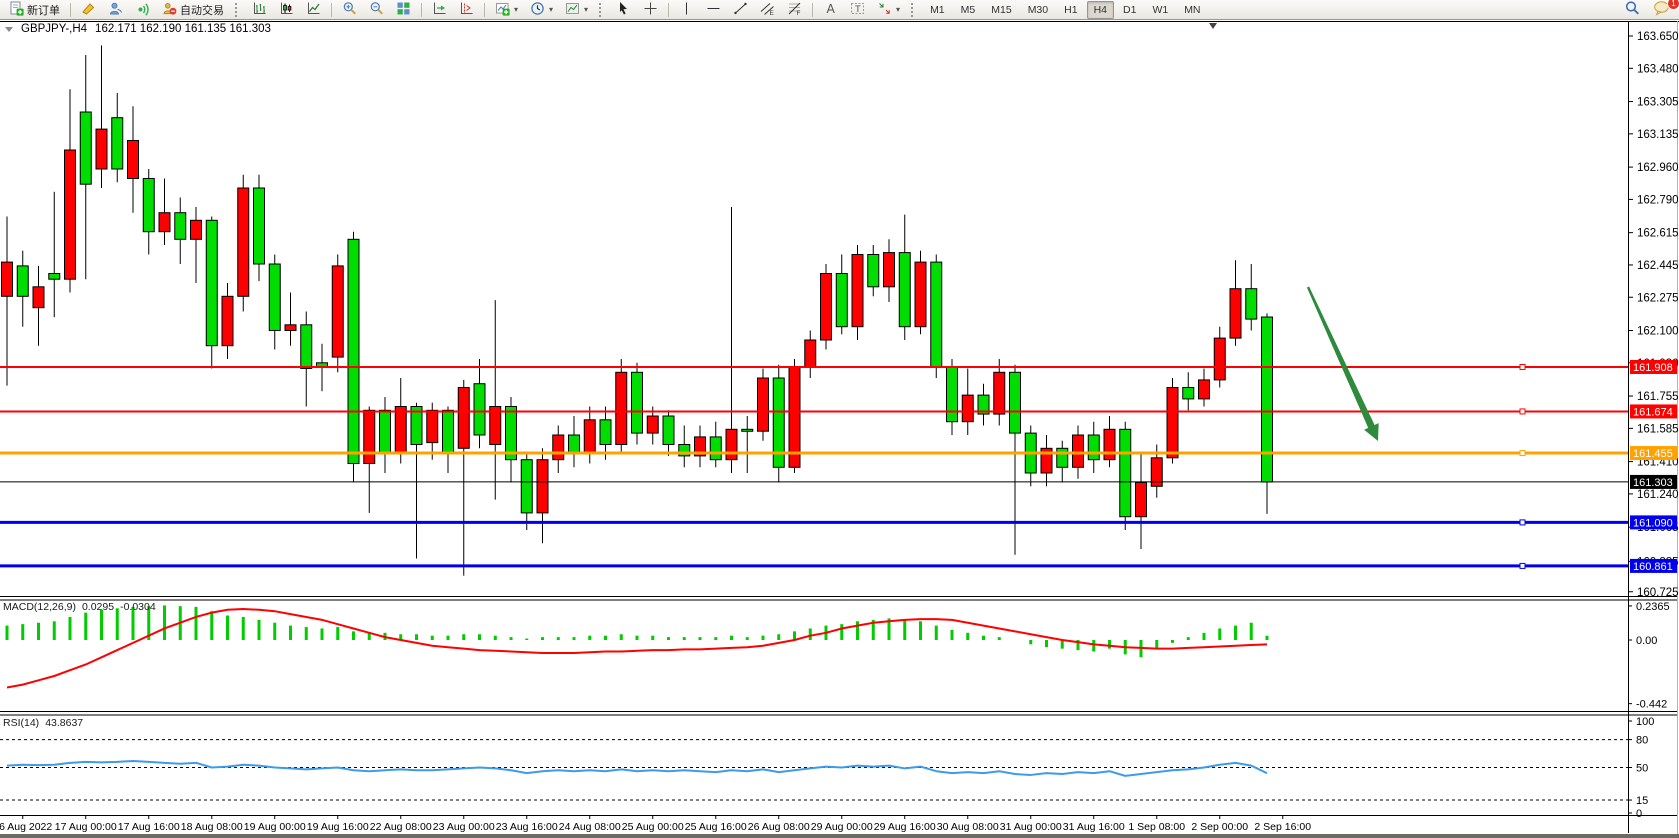  I want to click on svg-text: 160.725, so click(1658, 593).